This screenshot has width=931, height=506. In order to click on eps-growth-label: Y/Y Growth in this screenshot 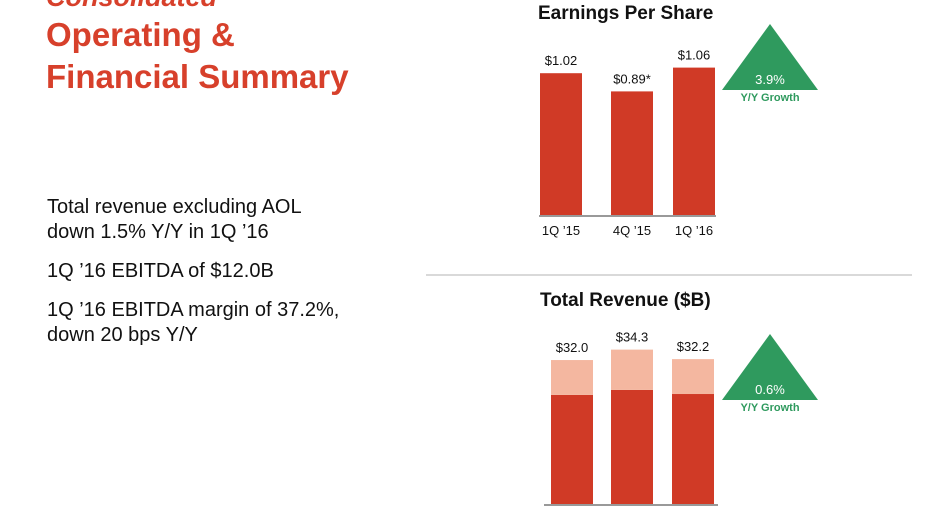, I will do `click(770, 98)`.